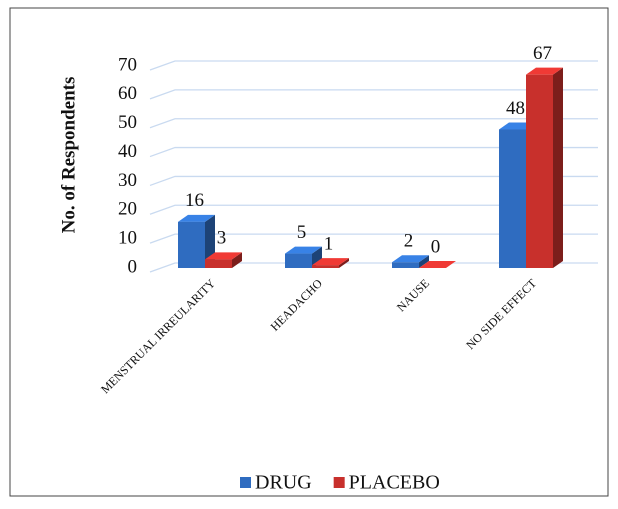  Describe the element at coordinates (302, 232) in the screenshot. I see `value-label: 5` at that location.